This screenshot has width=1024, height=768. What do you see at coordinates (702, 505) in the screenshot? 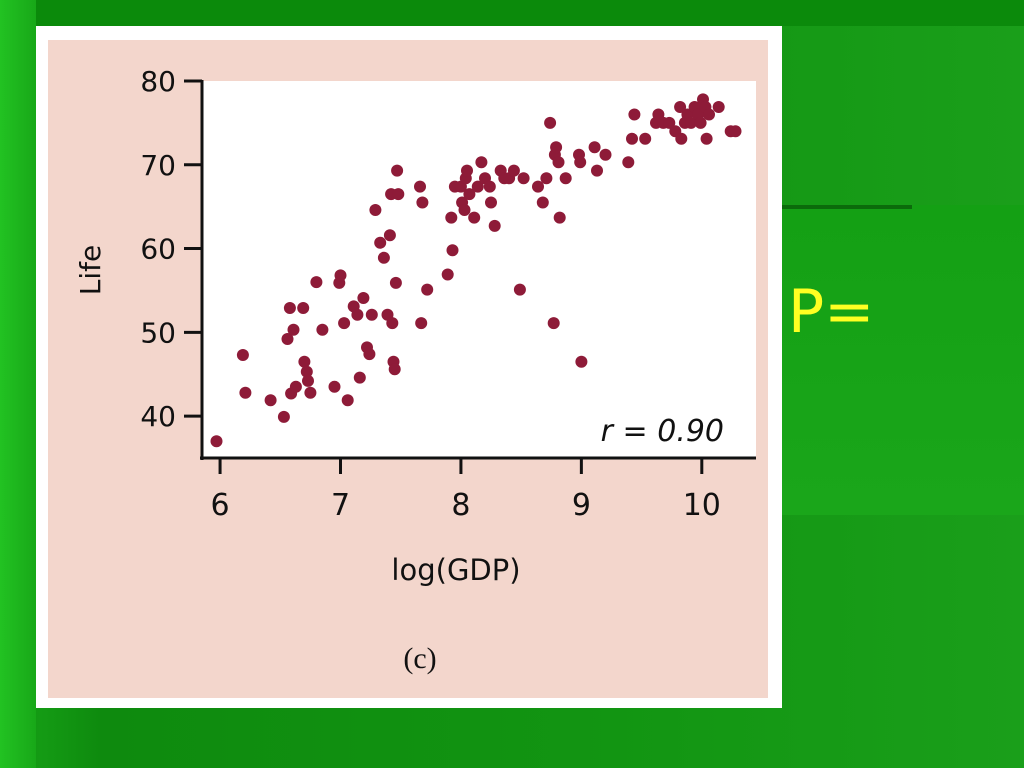
I see `x-tick-label-10: 10` at bounding box center [702, 505].